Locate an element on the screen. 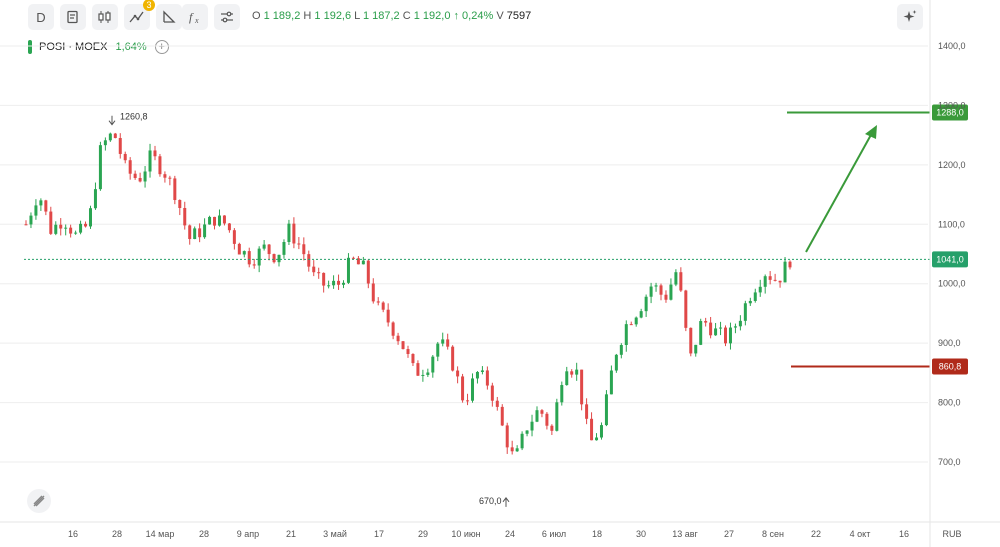 This screenshot has width=1000, height=547. high-label: H is located at coordinates (307, 16).